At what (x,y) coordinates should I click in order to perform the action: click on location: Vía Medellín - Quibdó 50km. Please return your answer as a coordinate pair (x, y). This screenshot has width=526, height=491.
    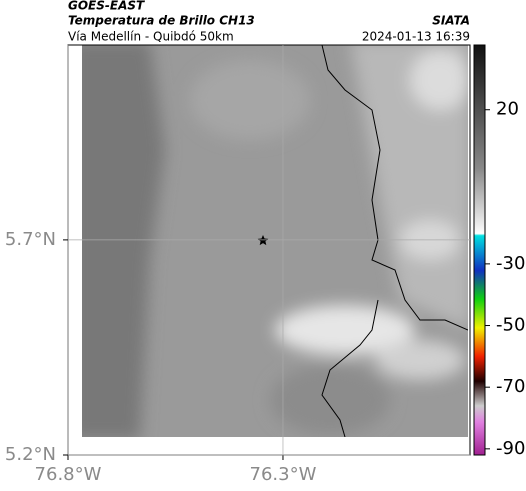
    Looking at the image, I should click on (151, 37).